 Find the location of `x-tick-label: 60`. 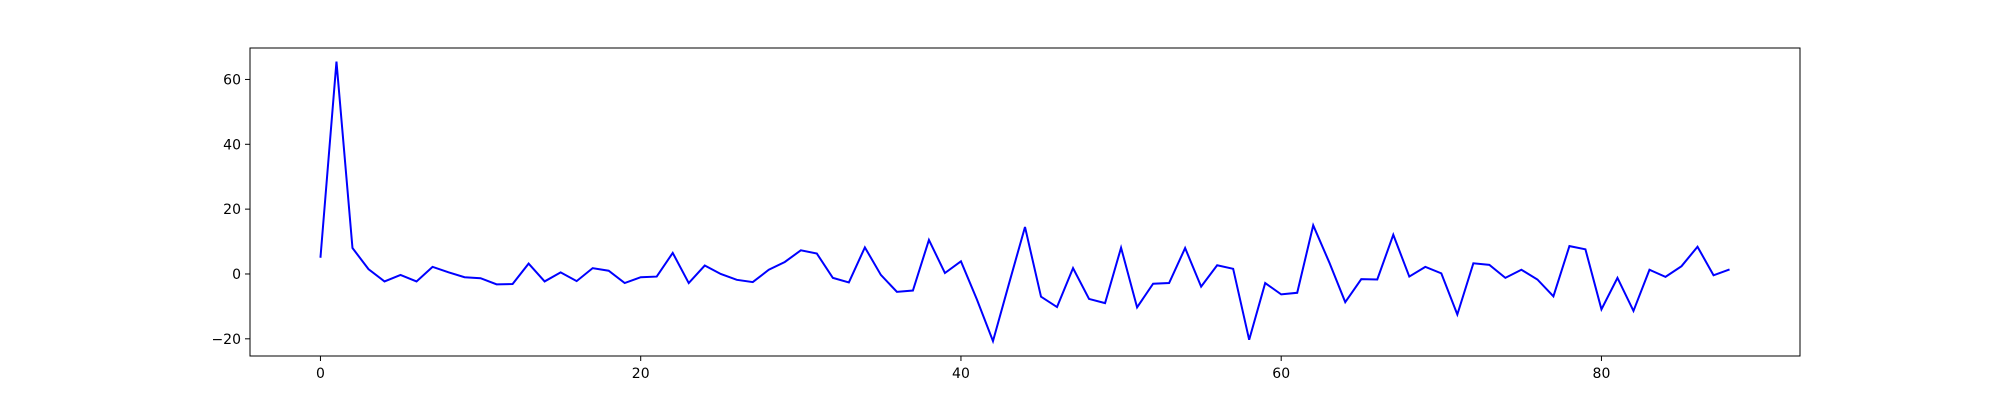

x-tick-label: 60 is located at coordinates (1281, 374).